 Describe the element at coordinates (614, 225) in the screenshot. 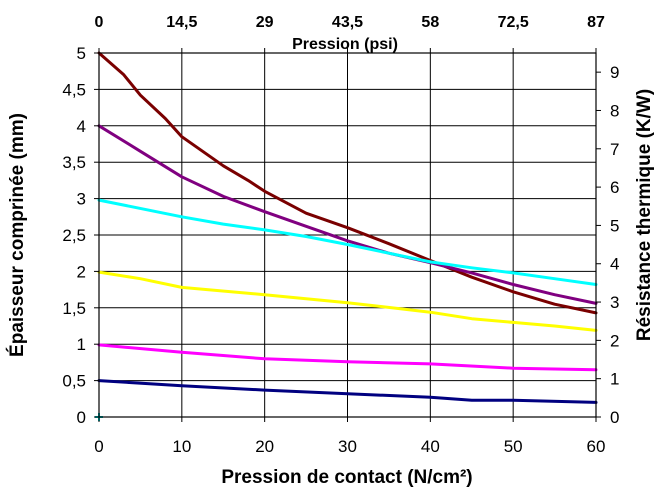

I see `y2-tick-label: 5` at that location.